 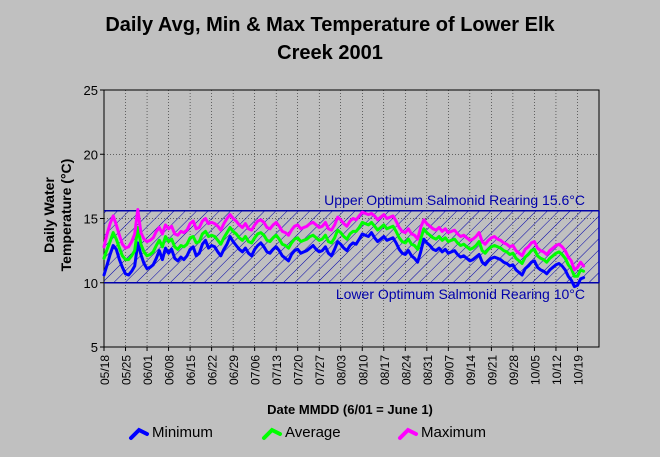 I want to click on band-upper-label: Upper Optimum Salmonid Rearing 15.6°C, so click(x=454, y=200).